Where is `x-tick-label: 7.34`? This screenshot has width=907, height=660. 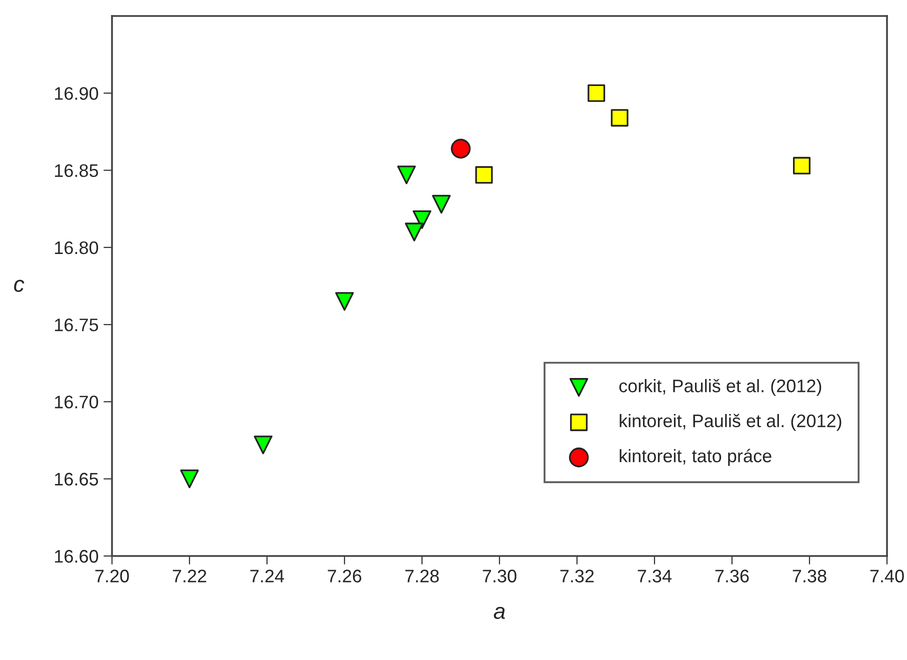
x-tick-label: 7.34 is located at coordinates (655, 576).